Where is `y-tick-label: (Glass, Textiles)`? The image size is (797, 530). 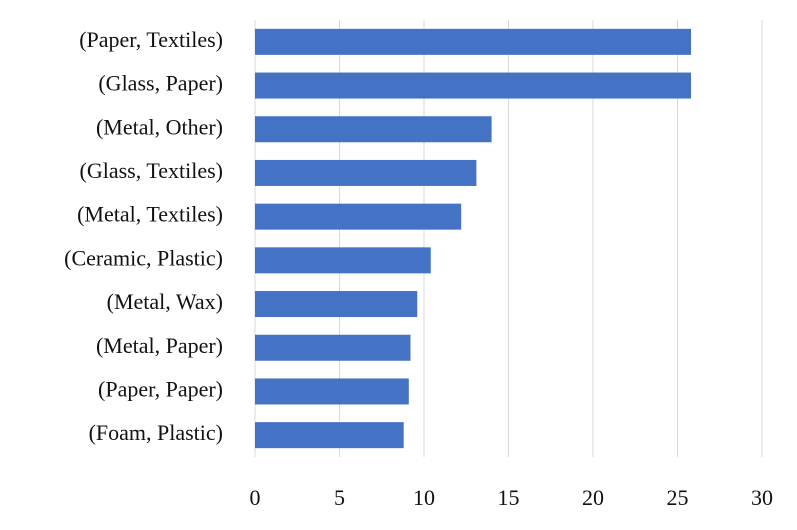
y-tick-label: (Glass, Textiles) is located at coordinates (151, 170).